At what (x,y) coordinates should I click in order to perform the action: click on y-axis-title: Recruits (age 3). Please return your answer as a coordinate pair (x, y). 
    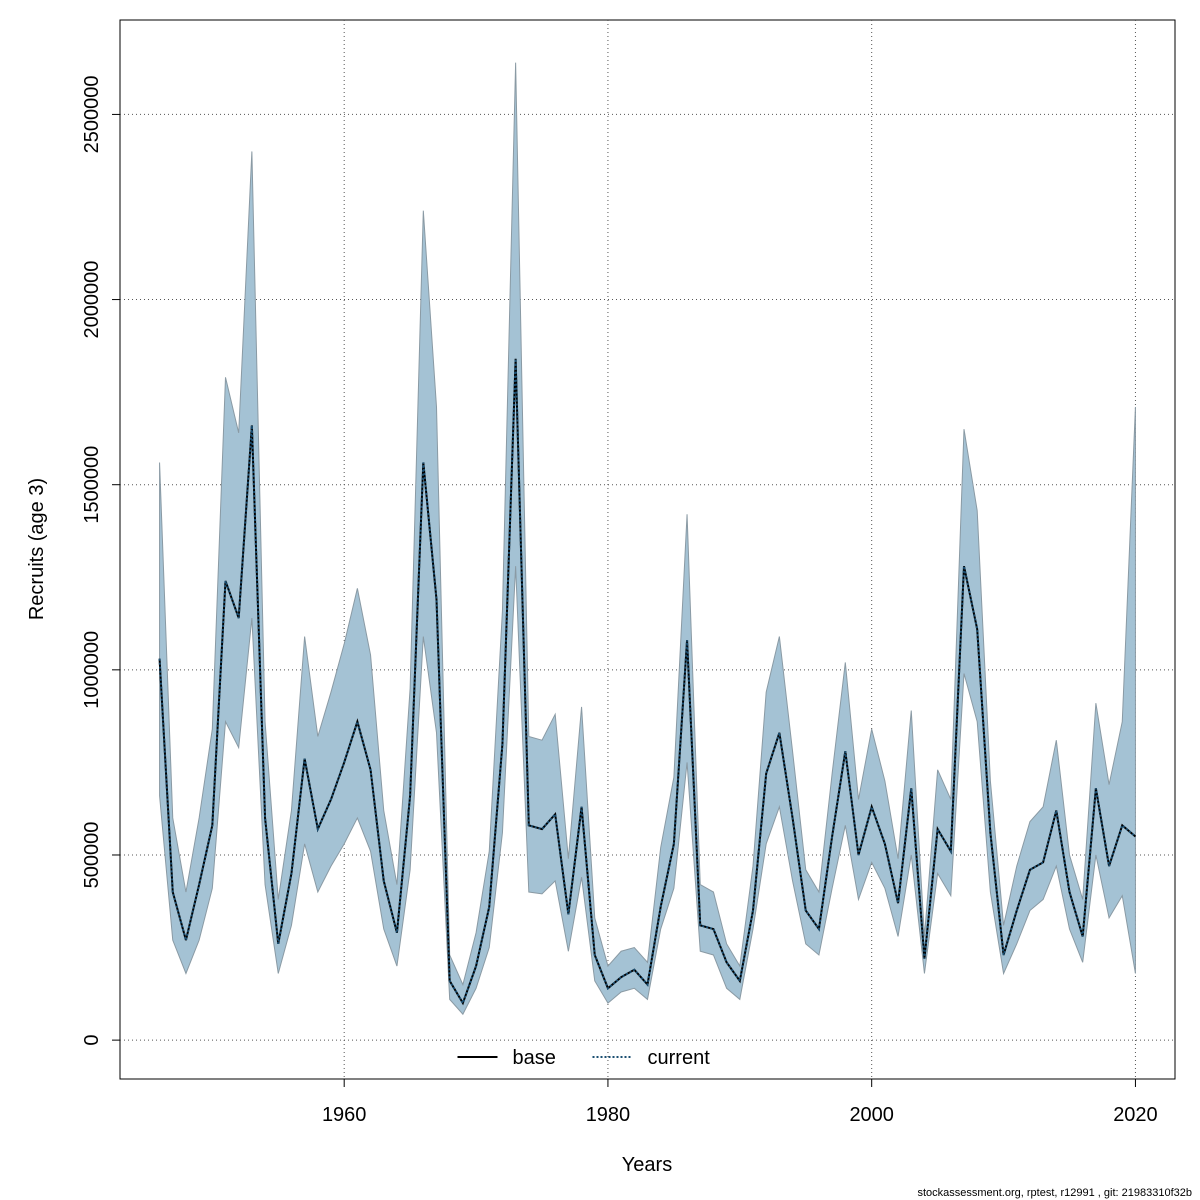
    Looking at the image, I should click on (37, 549).